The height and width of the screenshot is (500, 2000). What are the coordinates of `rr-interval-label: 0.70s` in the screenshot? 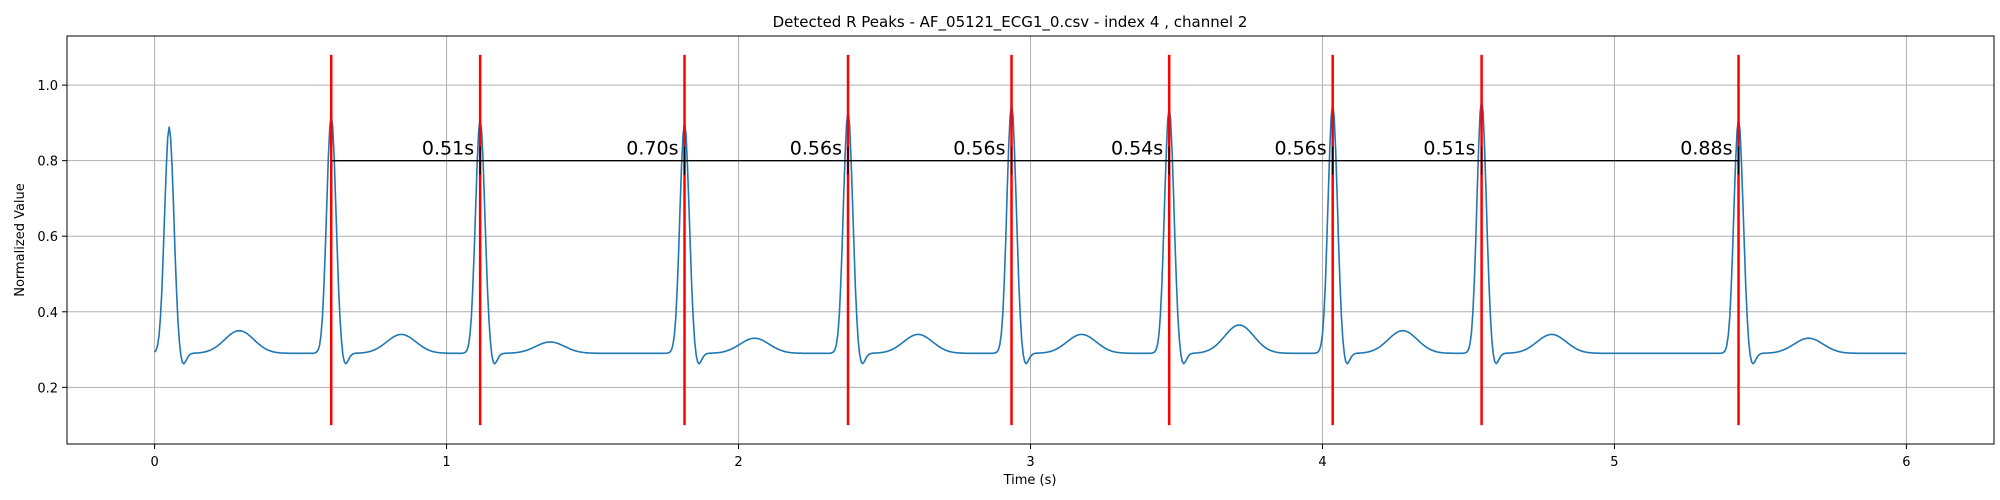 It's located at (652, 149).